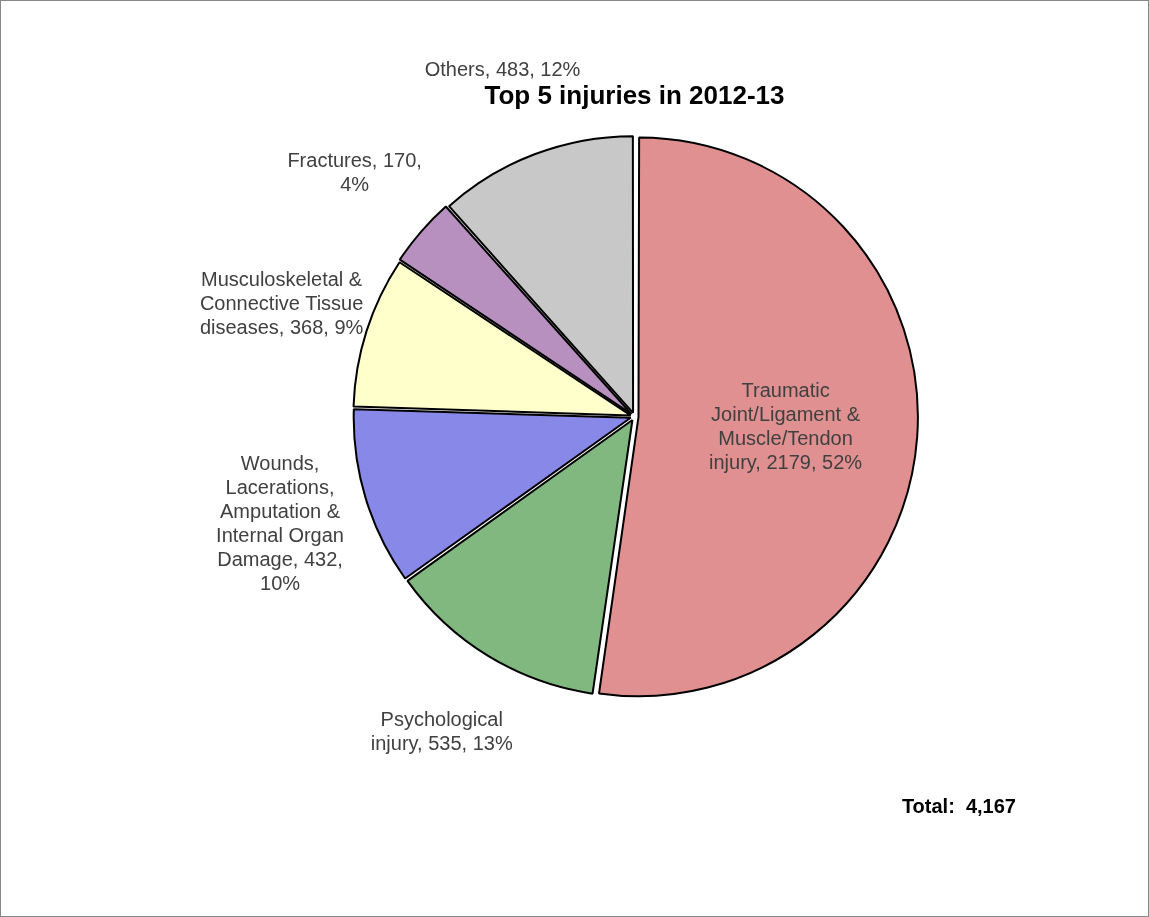  Describe the element at coordinates (634, 94) in the screenshot. I see `text: Top 5 injuries in 2012-13` at that location.